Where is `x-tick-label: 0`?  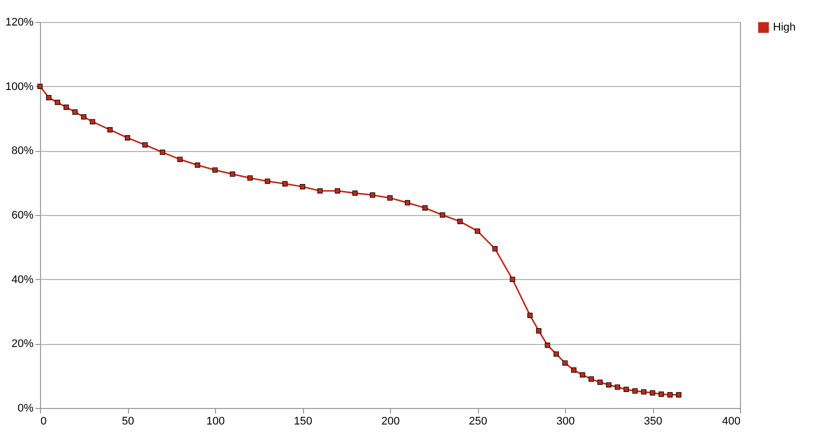
x-tick-label: 0 is located at coordinates (43, 422).